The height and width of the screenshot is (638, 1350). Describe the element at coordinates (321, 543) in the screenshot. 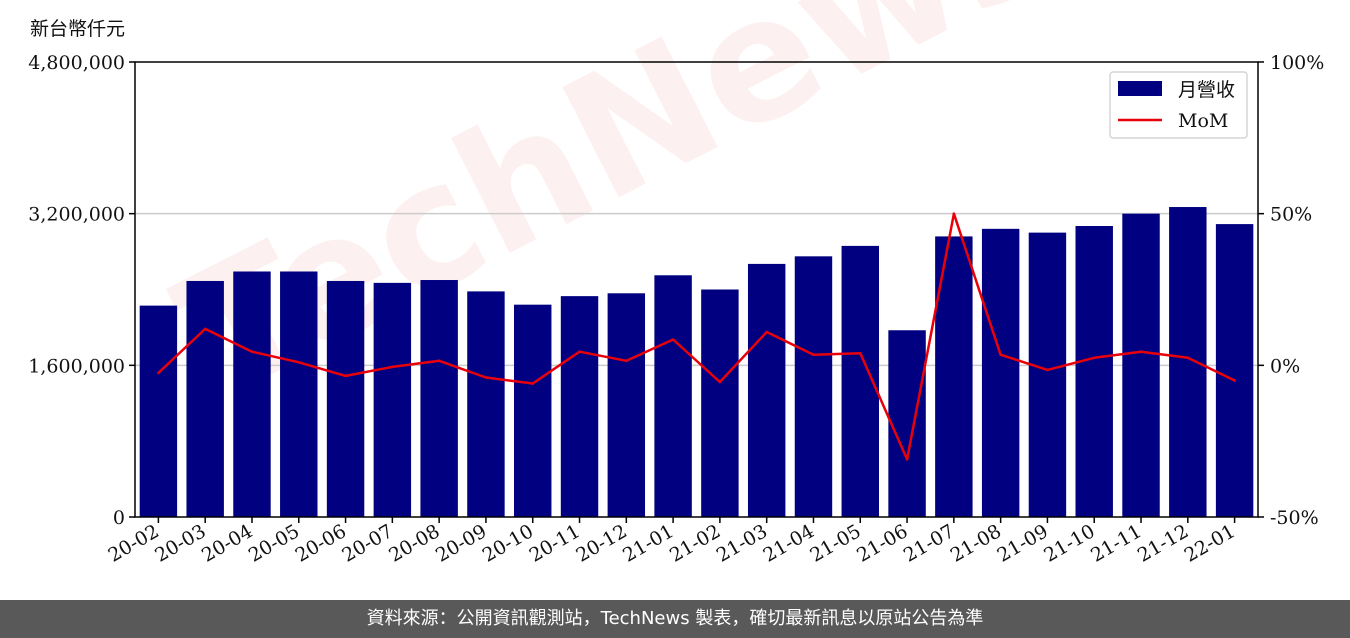

I see `x-tick-label: 20-06` at that location.